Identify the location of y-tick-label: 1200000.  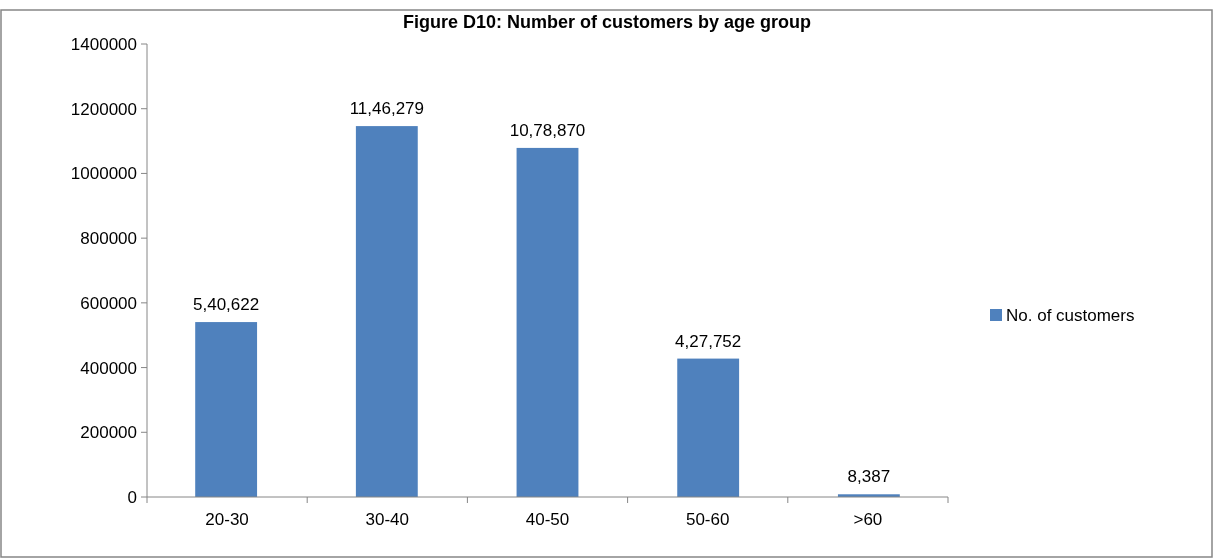
(103, 109).